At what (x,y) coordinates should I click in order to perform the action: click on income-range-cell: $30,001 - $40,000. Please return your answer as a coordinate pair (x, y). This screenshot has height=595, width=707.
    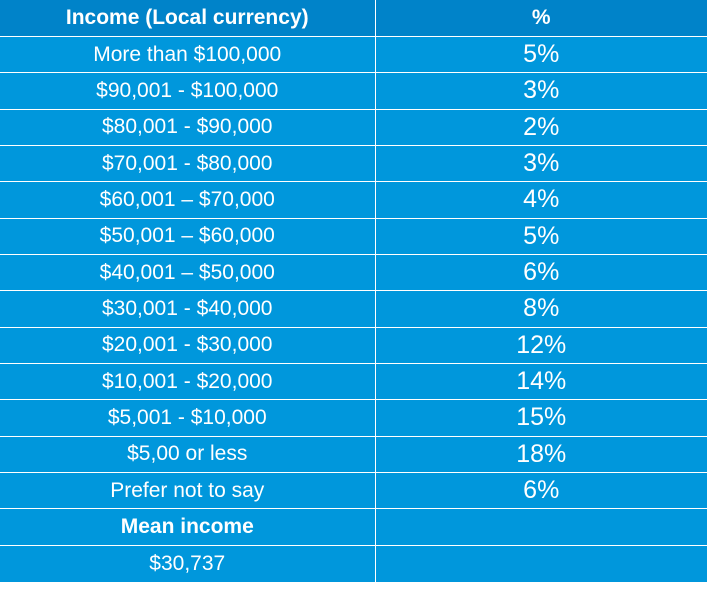
    Looking at the image, I should click on (188, 309).